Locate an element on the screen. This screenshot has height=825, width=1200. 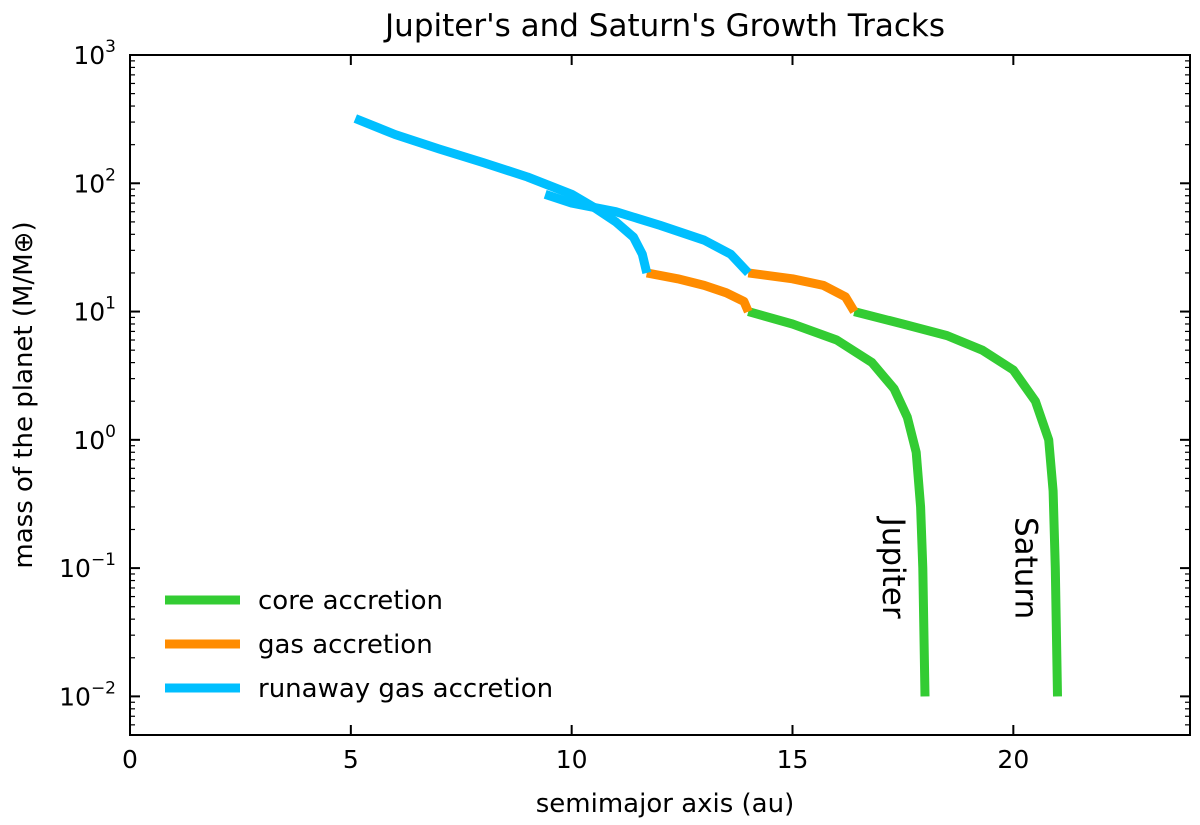
y-tick-label: 10¹ is located at coordinates (94, 310).